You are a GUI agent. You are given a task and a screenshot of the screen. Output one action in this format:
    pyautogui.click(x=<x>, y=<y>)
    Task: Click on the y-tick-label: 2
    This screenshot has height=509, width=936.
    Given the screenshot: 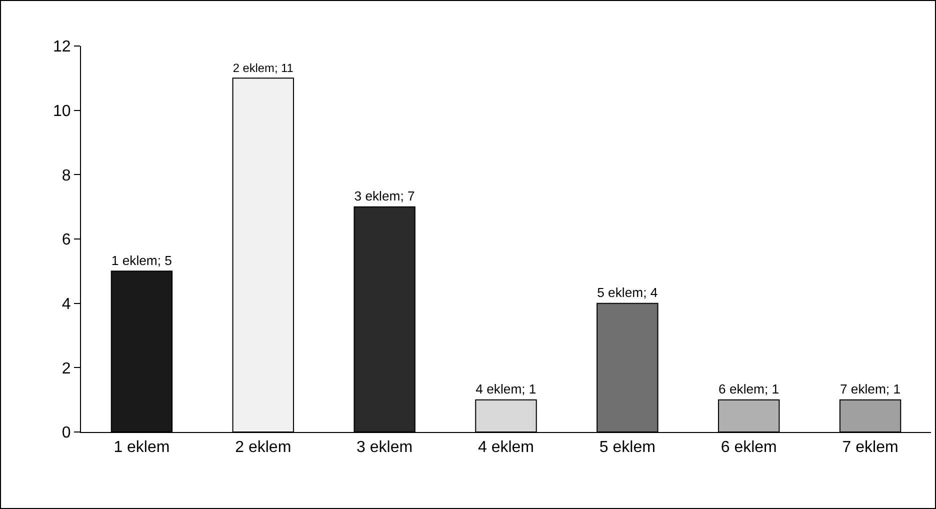 What is the action you would take?
    pyautogui.click(x=66, y=369)
    